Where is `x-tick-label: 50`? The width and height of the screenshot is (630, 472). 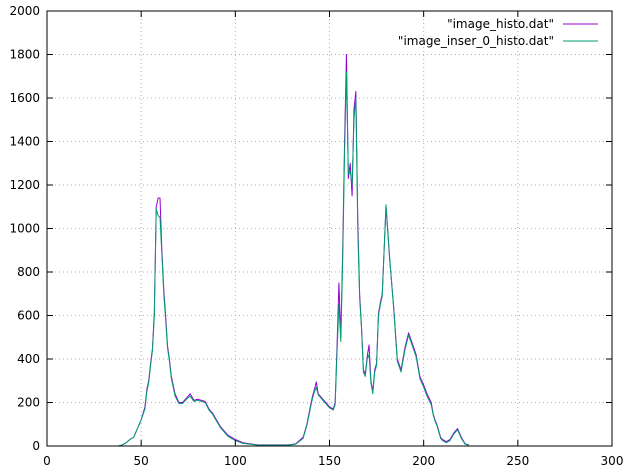
x-tick-label: 50 is located at coordinates (141, 461).